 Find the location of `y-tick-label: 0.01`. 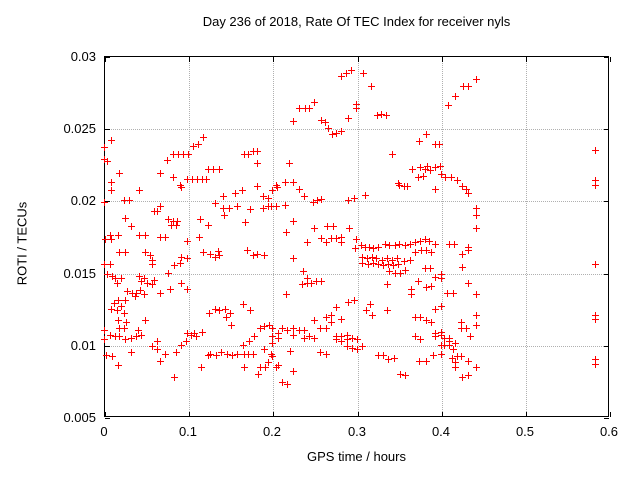

y-tick-label: 0.01 is located at coordinates (83, 345).